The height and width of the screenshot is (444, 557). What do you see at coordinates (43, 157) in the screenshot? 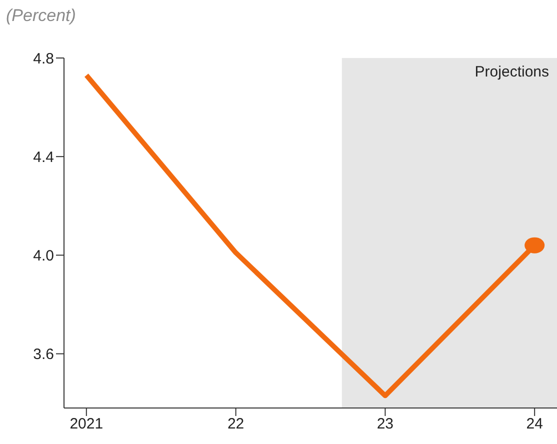
I see `y-tick-label: 4.4` at bounding box center [43, 157].